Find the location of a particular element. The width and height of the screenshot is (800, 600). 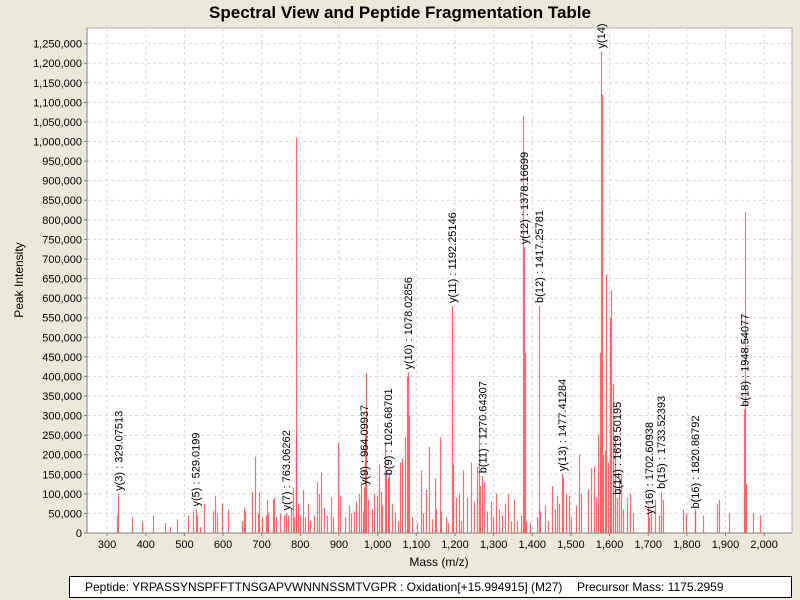

y-tick-label: 700,000 is located at coordinates (62, 260).